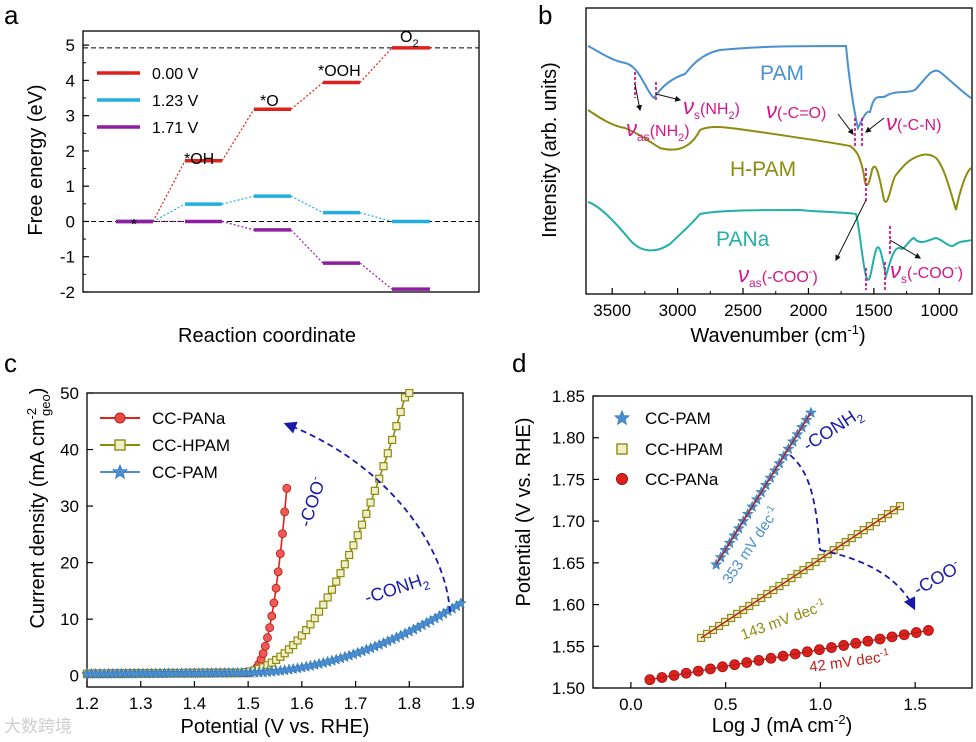  Describe the element at coordinates (195, 703) in the screenshot. I see `x-tick-label-c: 1.4` at that location.